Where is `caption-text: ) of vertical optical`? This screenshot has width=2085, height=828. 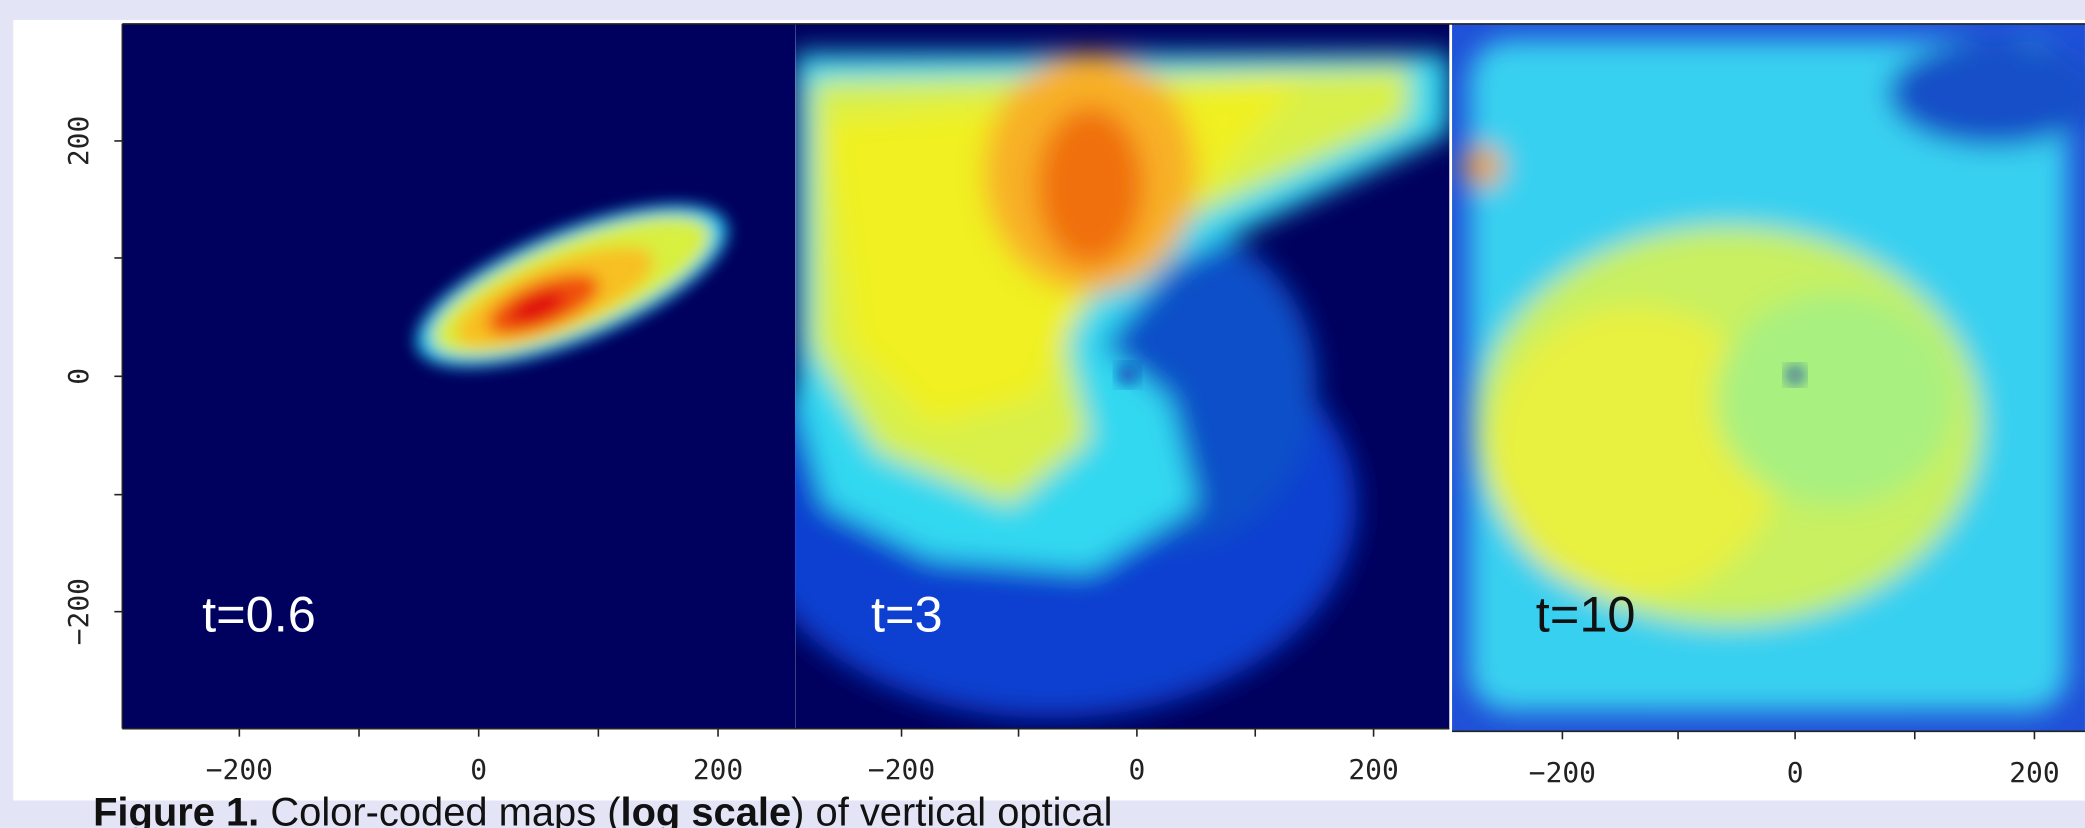
caption-text: ) of vertical optical is located at coordinates (951, 809).